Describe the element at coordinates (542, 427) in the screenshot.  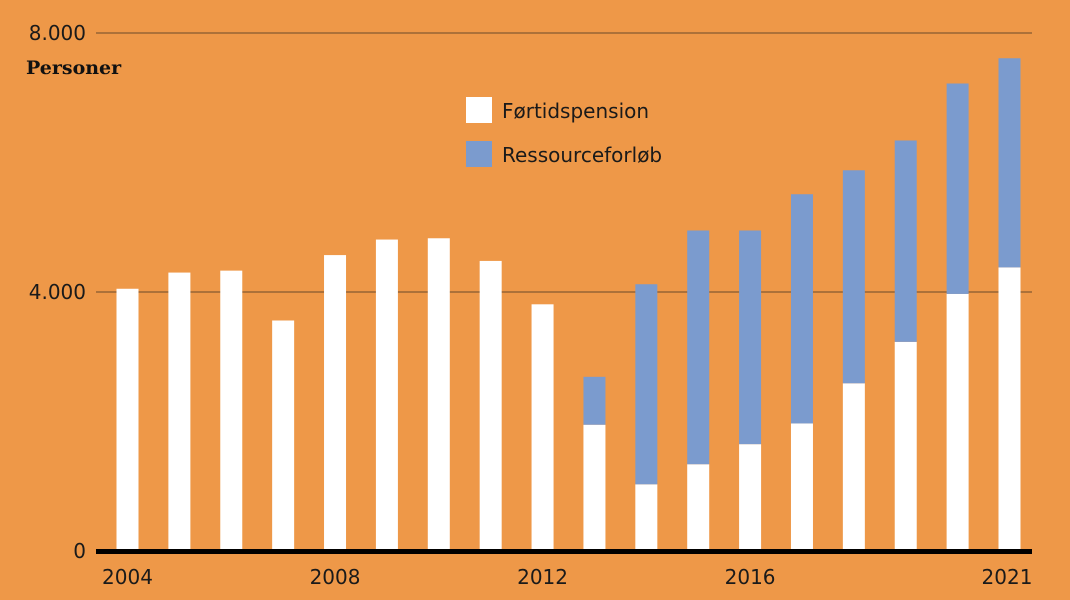
I see `bar-fortidspension-2012` at that location.